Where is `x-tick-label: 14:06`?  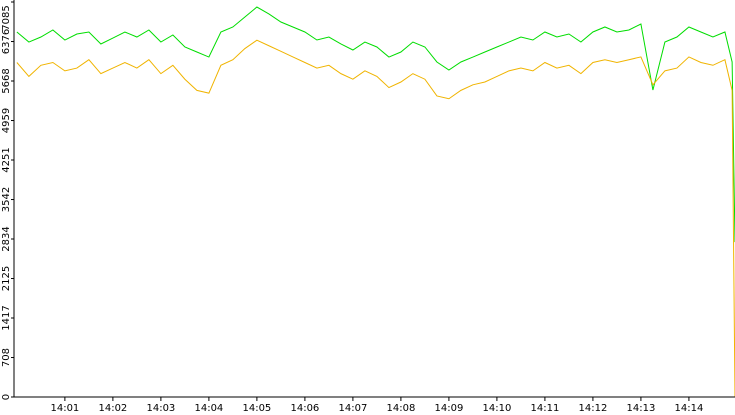 x-tick-label: 14:06 is located at coordinates (304, 408).